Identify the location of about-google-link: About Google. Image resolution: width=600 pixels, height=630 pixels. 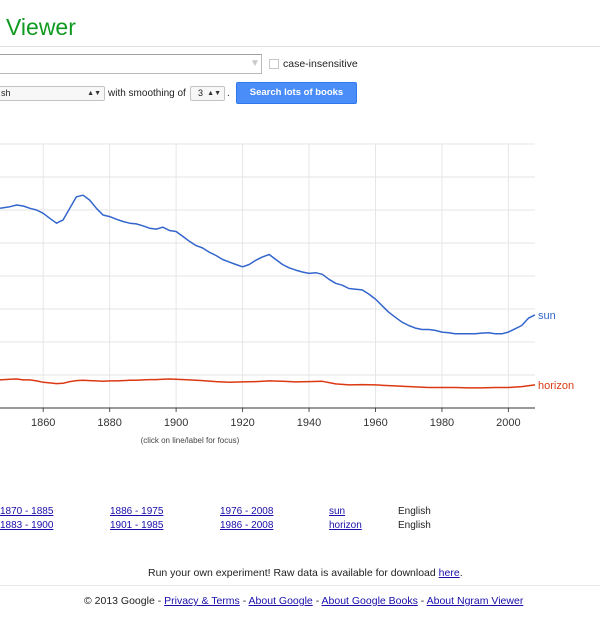
(280, 601).